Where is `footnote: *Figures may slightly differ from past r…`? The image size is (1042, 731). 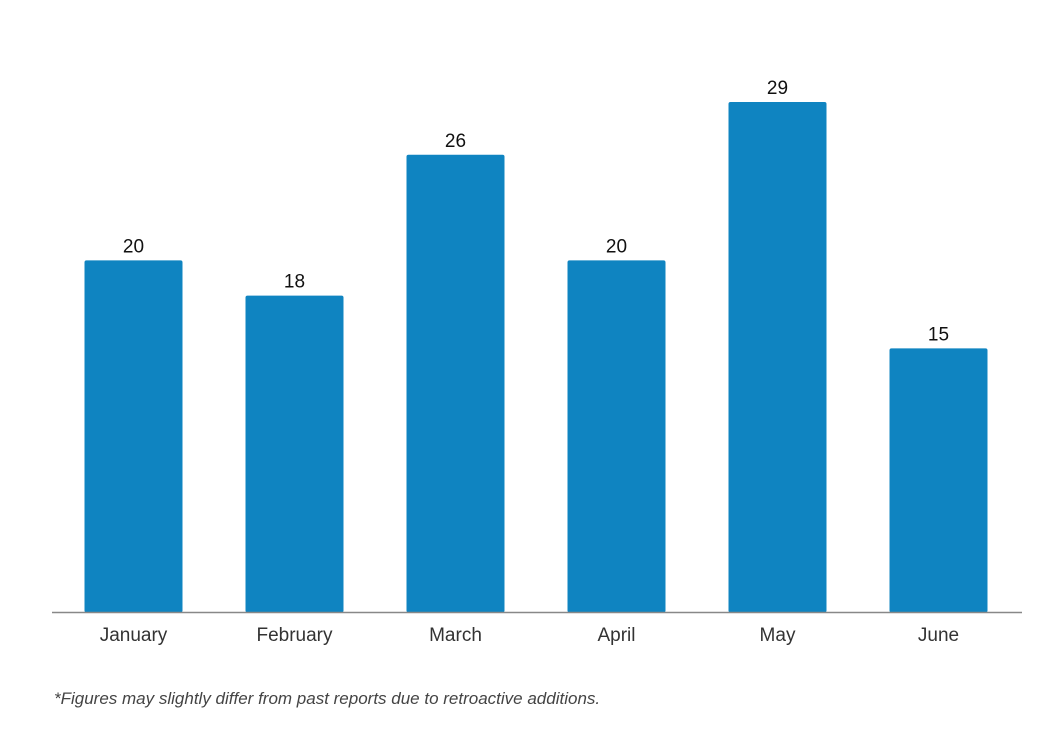 footnote: *Figures may slightly differ from past r… is located at coordinates (327, 698).